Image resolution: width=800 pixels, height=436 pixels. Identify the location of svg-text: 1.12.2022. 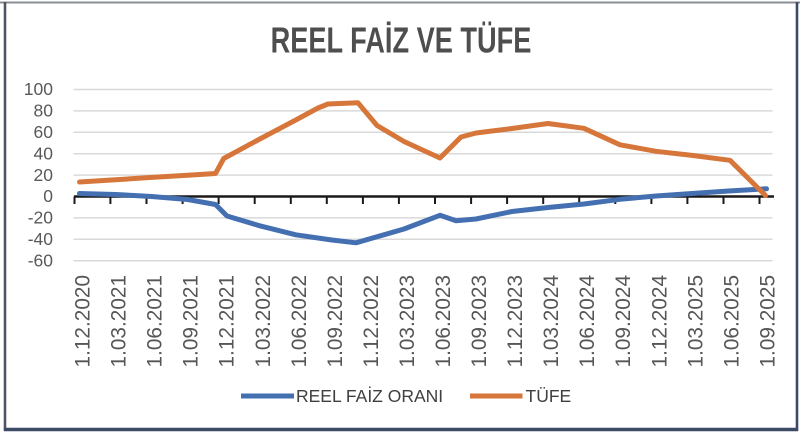
(371, 321).